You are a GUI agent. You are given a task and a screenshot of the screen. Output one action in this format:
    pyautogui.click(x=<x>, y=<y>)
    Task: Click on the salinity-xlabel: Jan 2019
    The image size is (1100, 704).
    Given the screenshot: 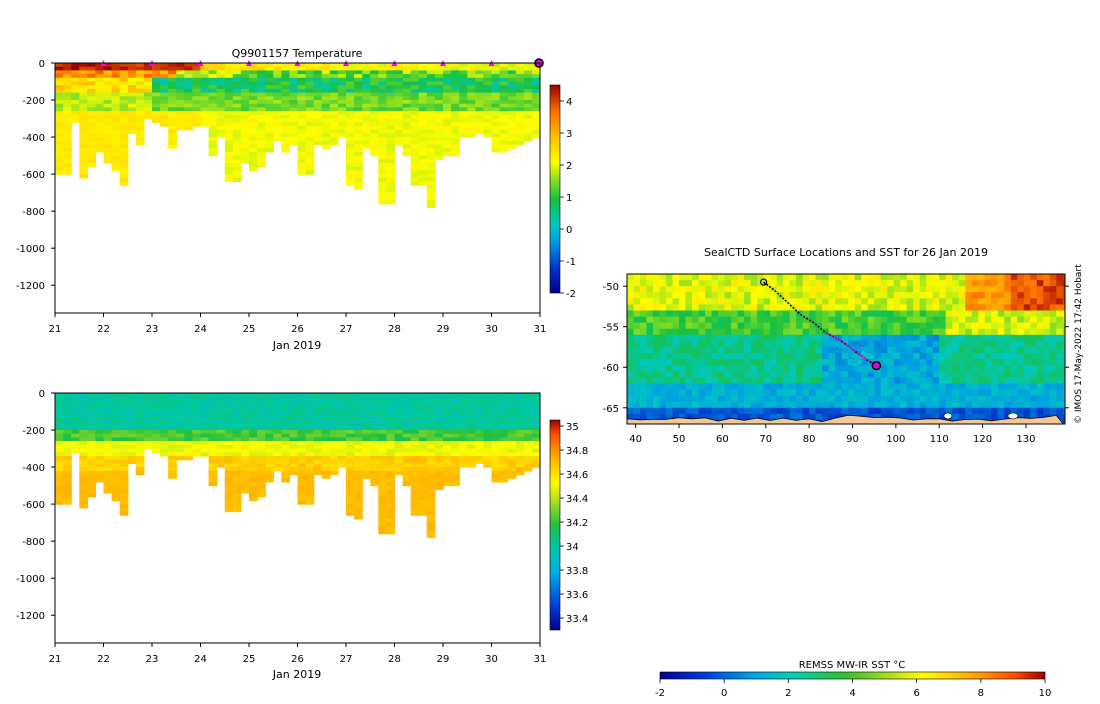 What is the action you would take?
    pyautogui.click(x=296, y=674)
    